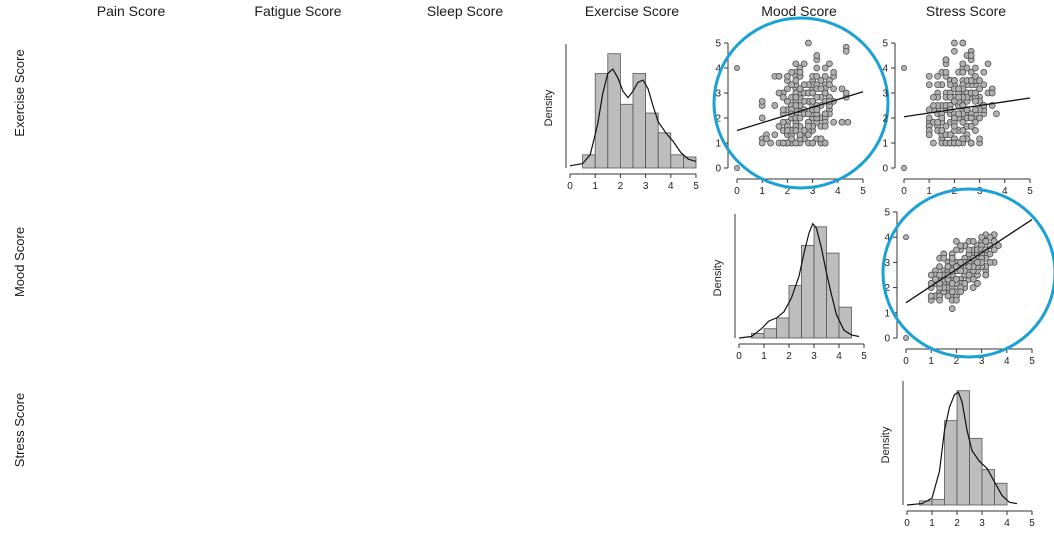 This screenshot has height=539, width=1054. What do you see at coordinates (957, 523) in the screenshot?
I see `x-tick-label: 2` at bounding box center [957, 523].